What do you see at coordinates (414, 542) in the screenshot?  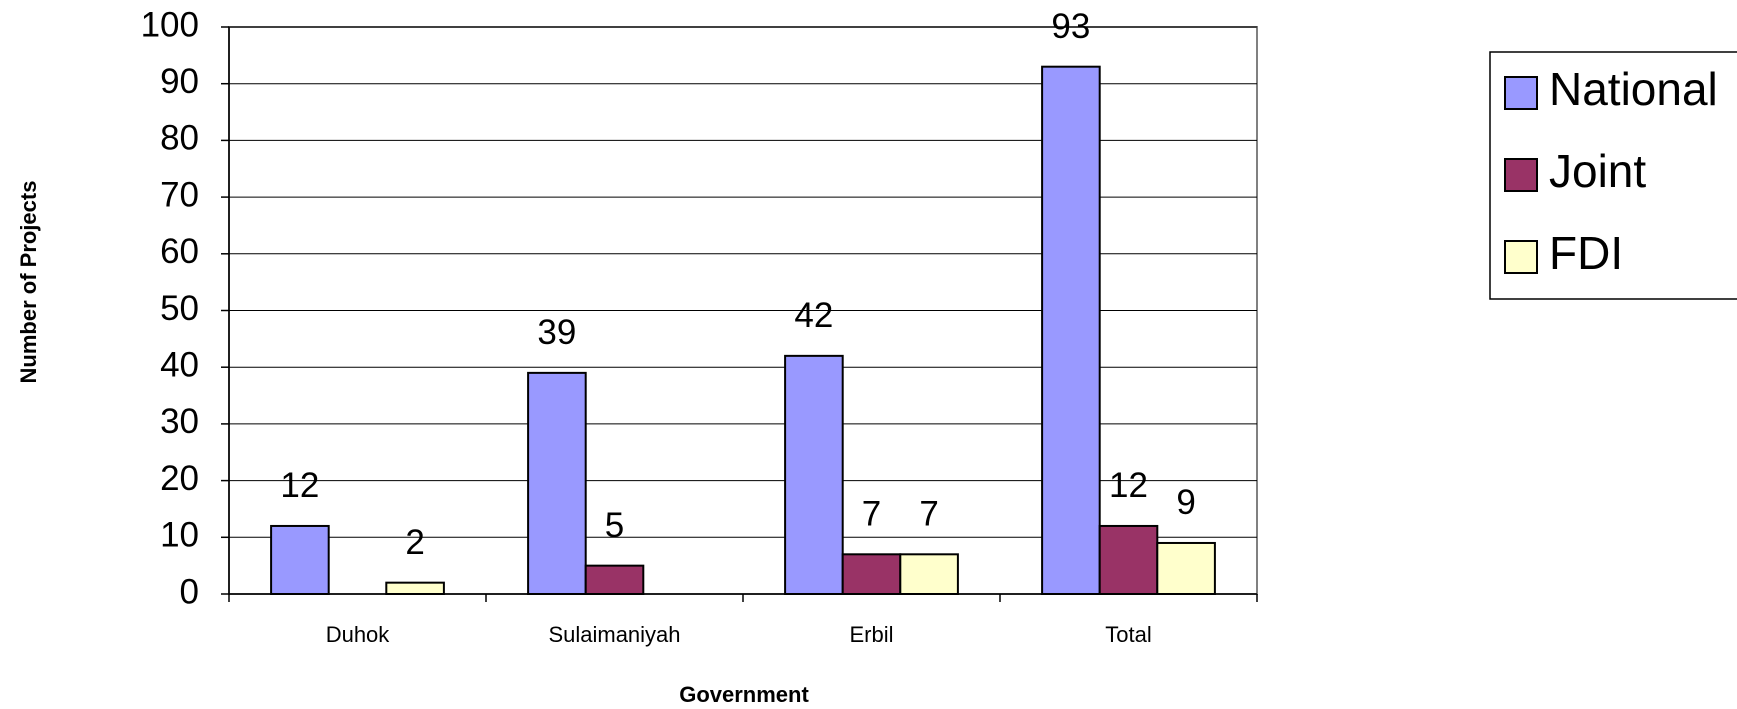 I see `data-label: 2` at bounding box center [414, 542].